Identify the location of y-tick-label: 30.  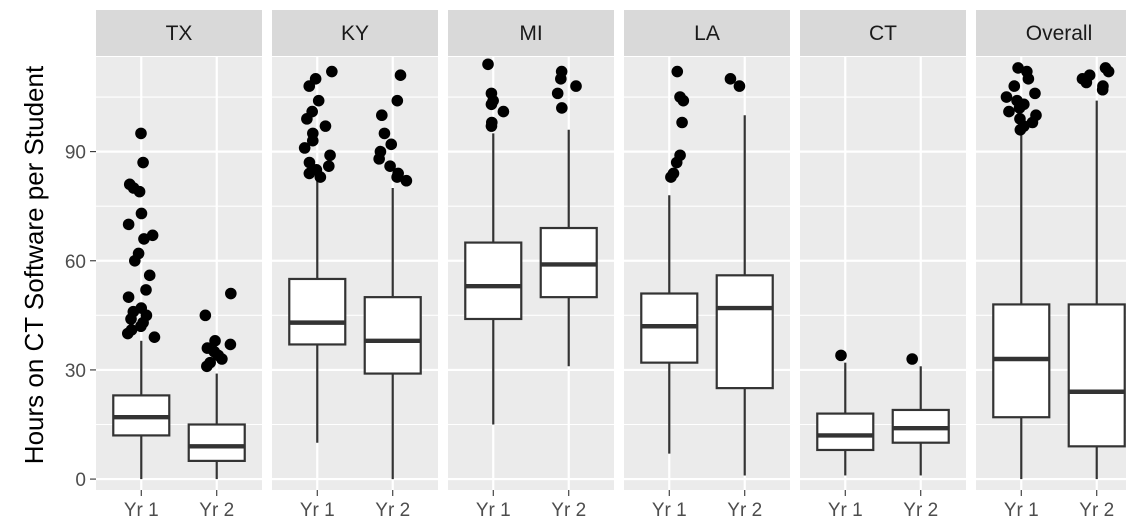
(75, 371).